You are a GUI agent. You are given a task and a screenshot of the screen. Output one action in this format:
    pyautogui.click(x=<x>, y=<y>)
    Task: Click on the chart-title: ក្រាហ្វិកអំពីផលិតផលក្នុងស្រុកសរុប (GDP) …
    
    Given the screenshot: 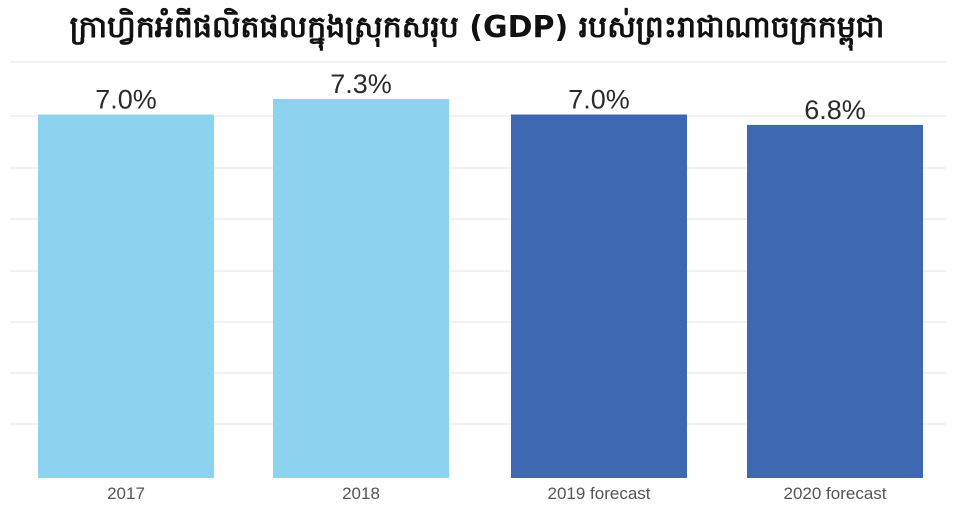 What is the action you would take?
    pyautogui.click(x=477, y=27)
    